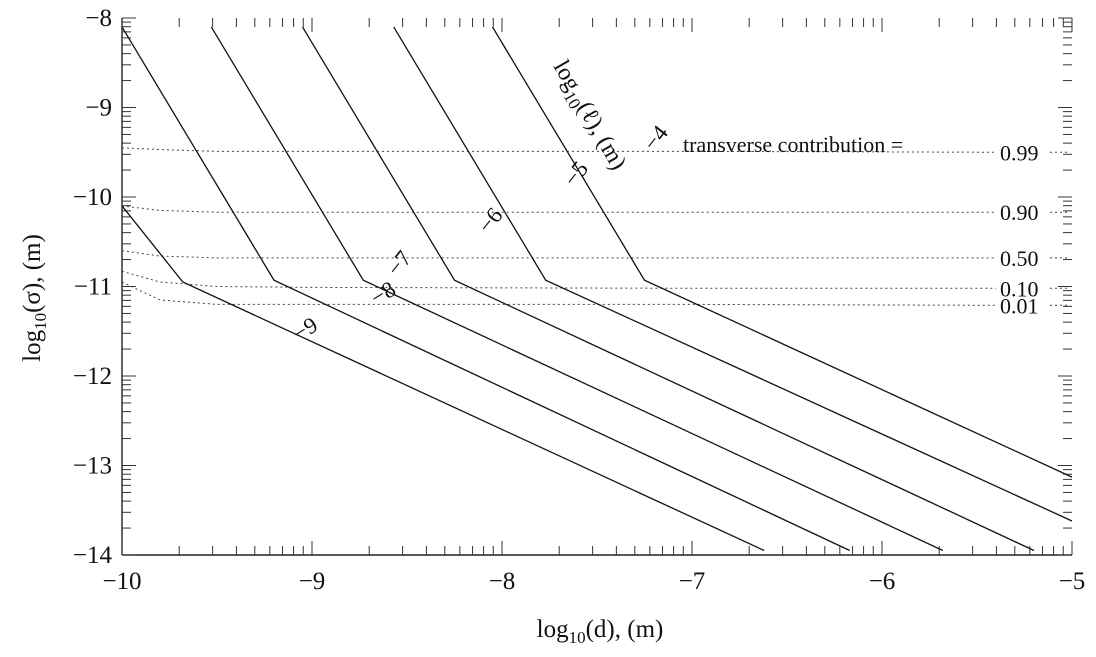 The width and height of the screenshot is (1096, 657). I want to click on y-tick-label: −8, so click(98, 18).